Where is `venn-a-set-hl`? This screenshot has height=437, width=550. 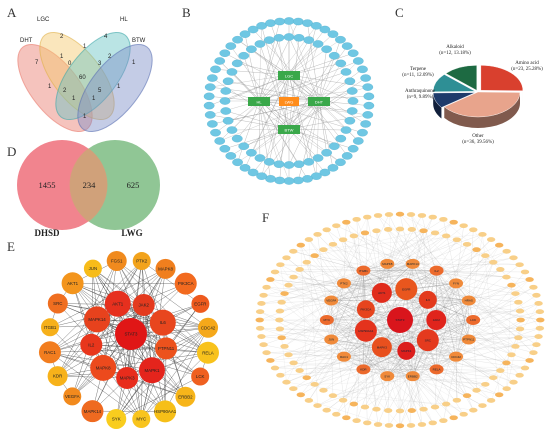
venn-a-set-hl is located at coordinates (93, 76).